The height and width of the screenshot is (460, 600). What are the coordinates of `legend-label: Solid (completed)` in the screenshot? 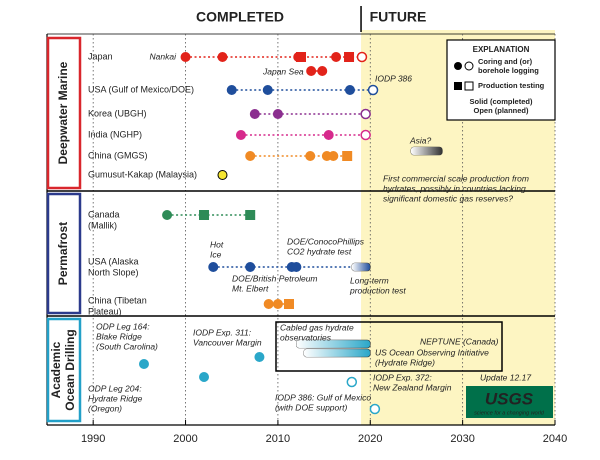 It's located at (501, 101).